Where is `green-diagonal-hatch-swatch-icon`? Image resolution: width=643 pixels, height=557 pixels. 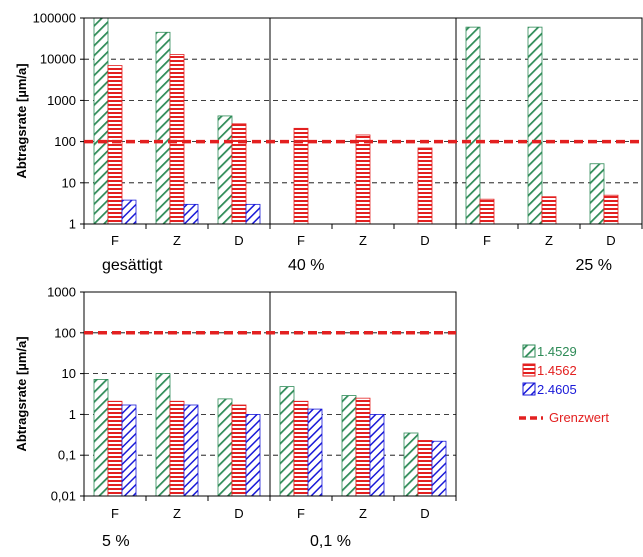
green-diagonal-hatch-swatch-icon is located at coordinates (529, 351).